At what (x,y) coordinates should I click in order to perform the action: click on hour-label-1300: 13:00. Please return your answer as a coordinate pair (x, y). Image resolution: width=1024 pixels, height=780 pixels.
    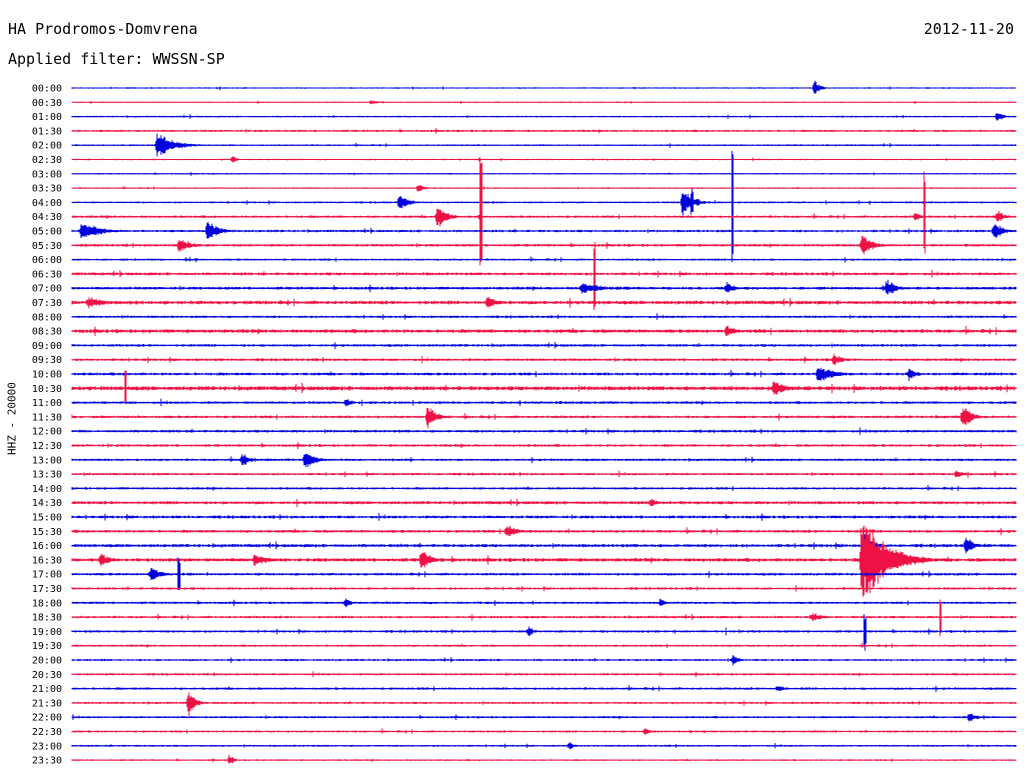
    Looking at the image, I should click on (47, 460).